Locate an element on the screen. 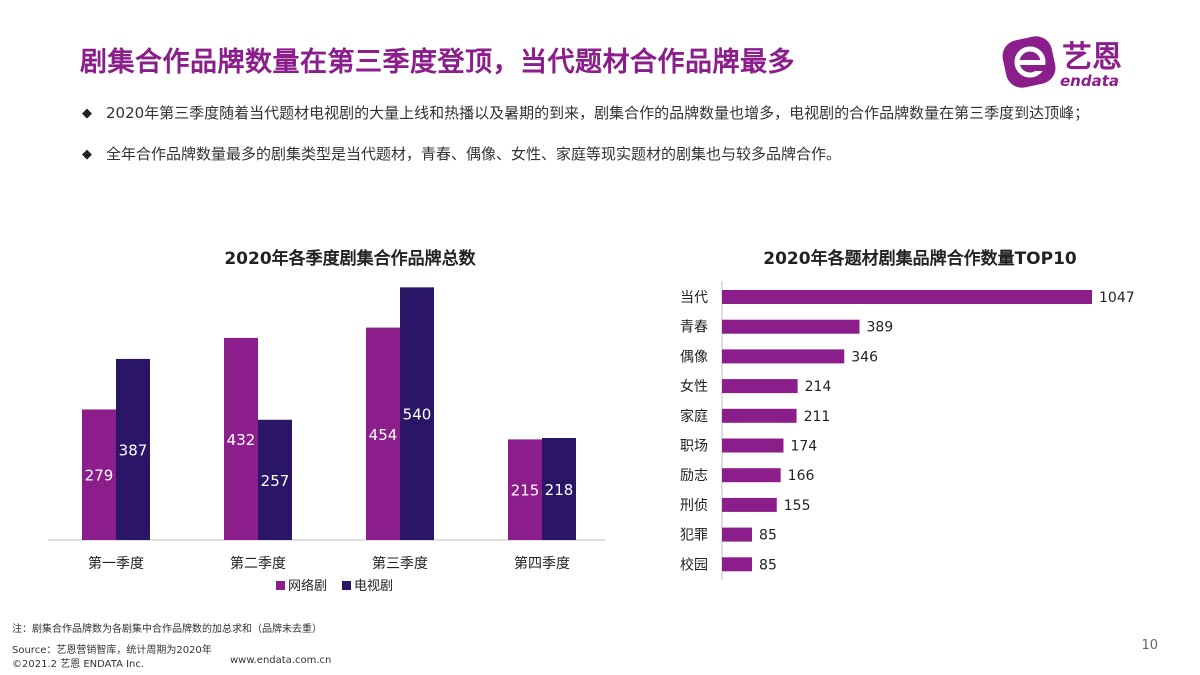 The width and height of the screenshot is (1200, 675). page-title: 剧集合作品牌数量在第三季度登顶，当代题材合作品牌最多 is located at coordinates (437, 62).